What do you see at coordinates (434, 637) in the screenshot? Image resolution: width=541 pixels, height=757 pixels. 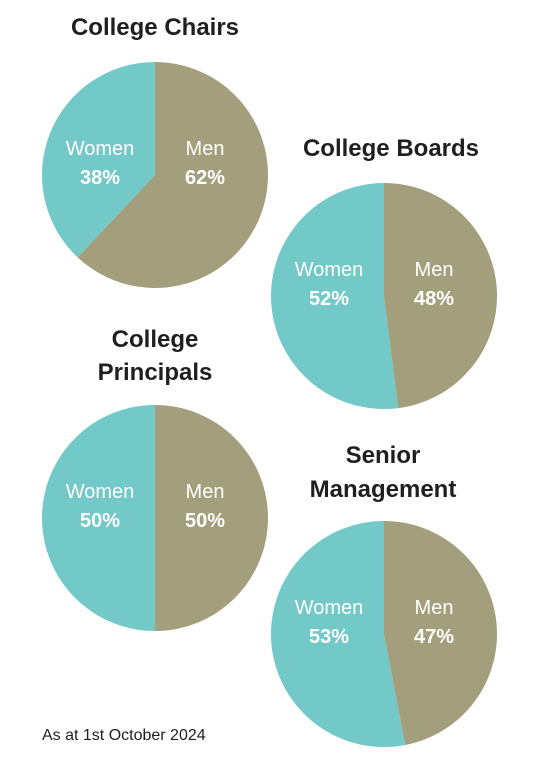 I see `slice-value-men: 47%` at bounding box center [434, 637].